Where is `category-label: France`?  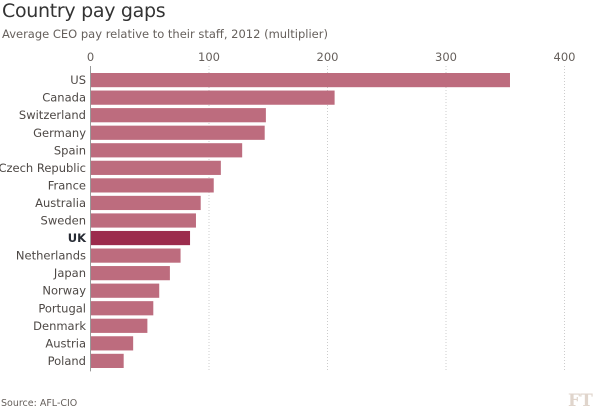
category-label: France is located at coordinates (67, 185).